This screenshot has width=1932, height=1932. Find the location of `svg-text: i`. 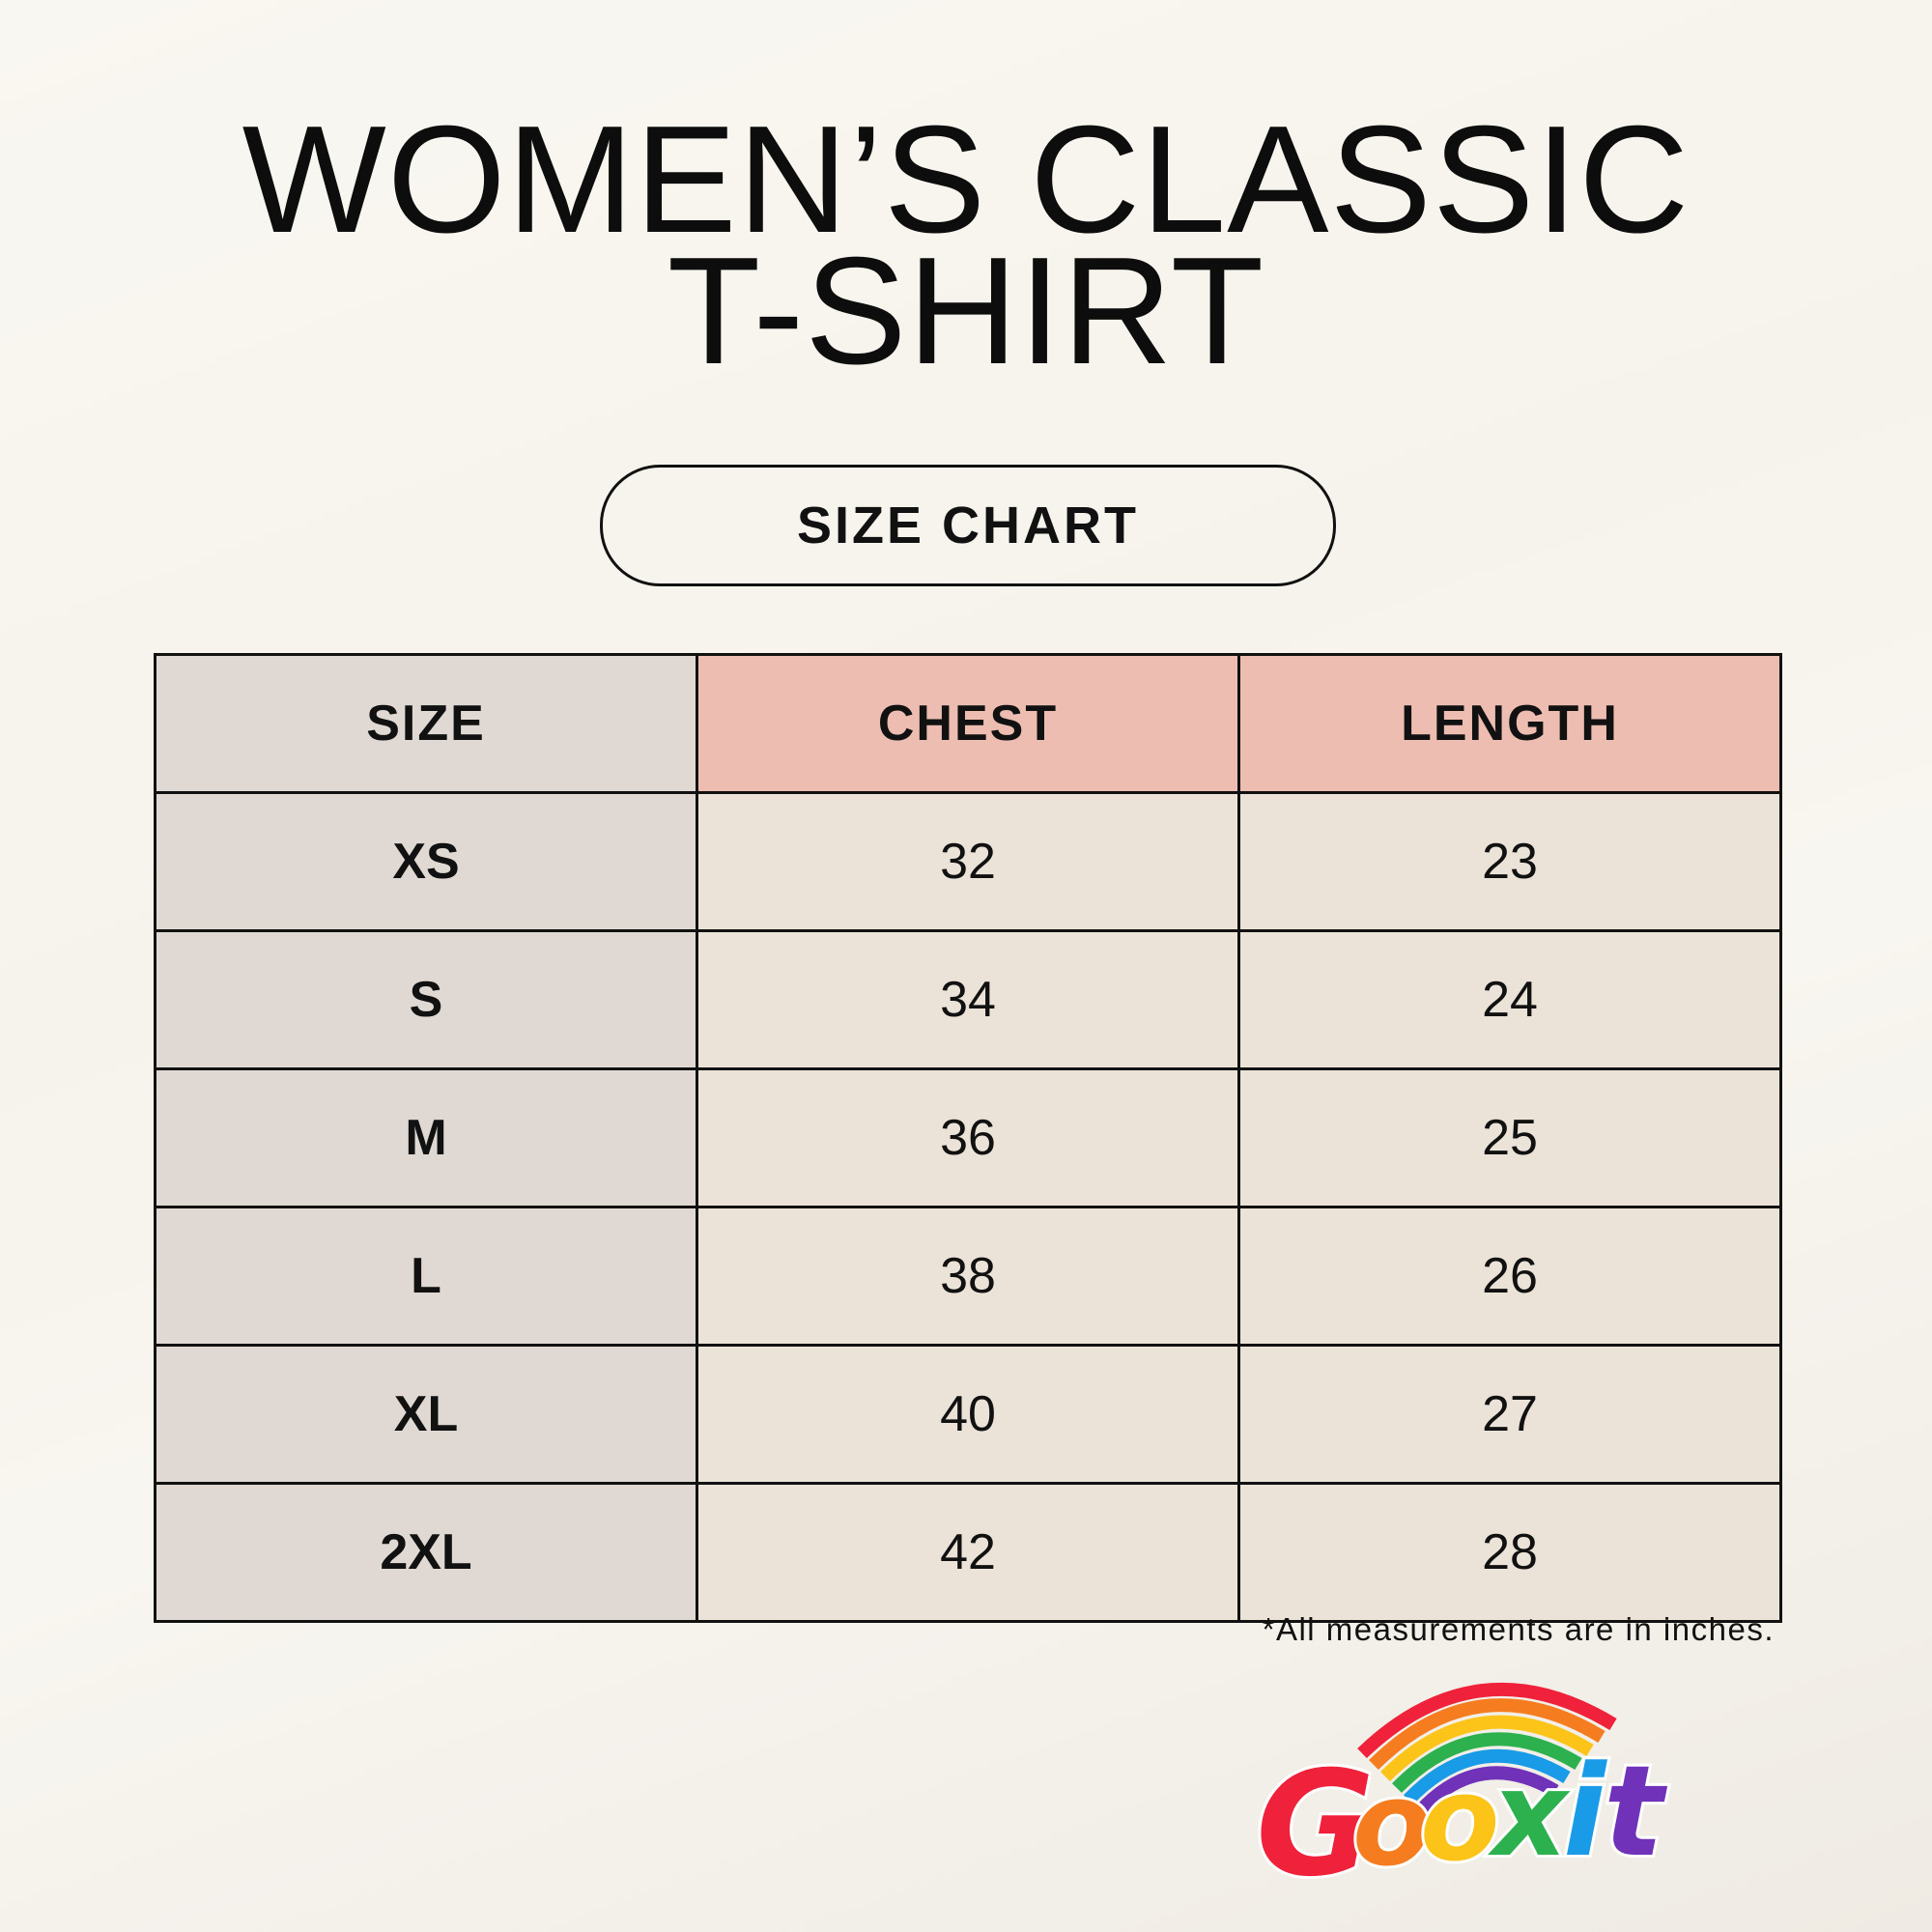

svg-text: i is located at coordinates (1585, 1811).